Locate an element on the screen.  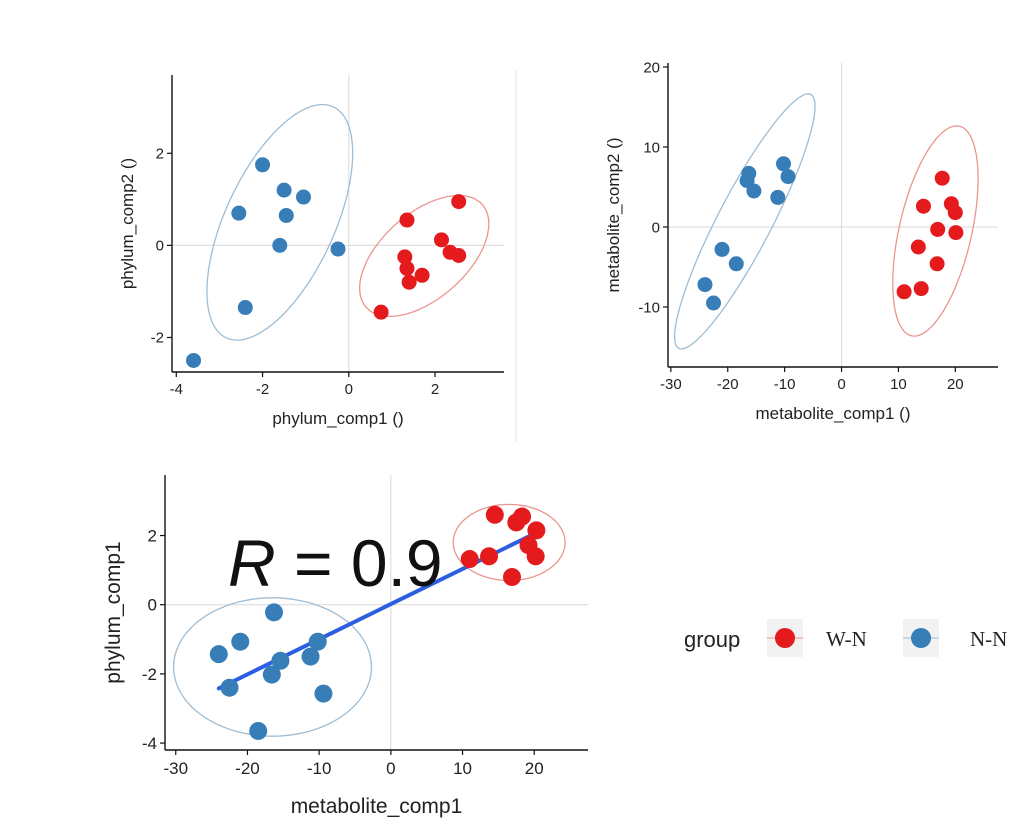
x-axis-title: metabolite_comp1 () is located at coordinates (833, 413).